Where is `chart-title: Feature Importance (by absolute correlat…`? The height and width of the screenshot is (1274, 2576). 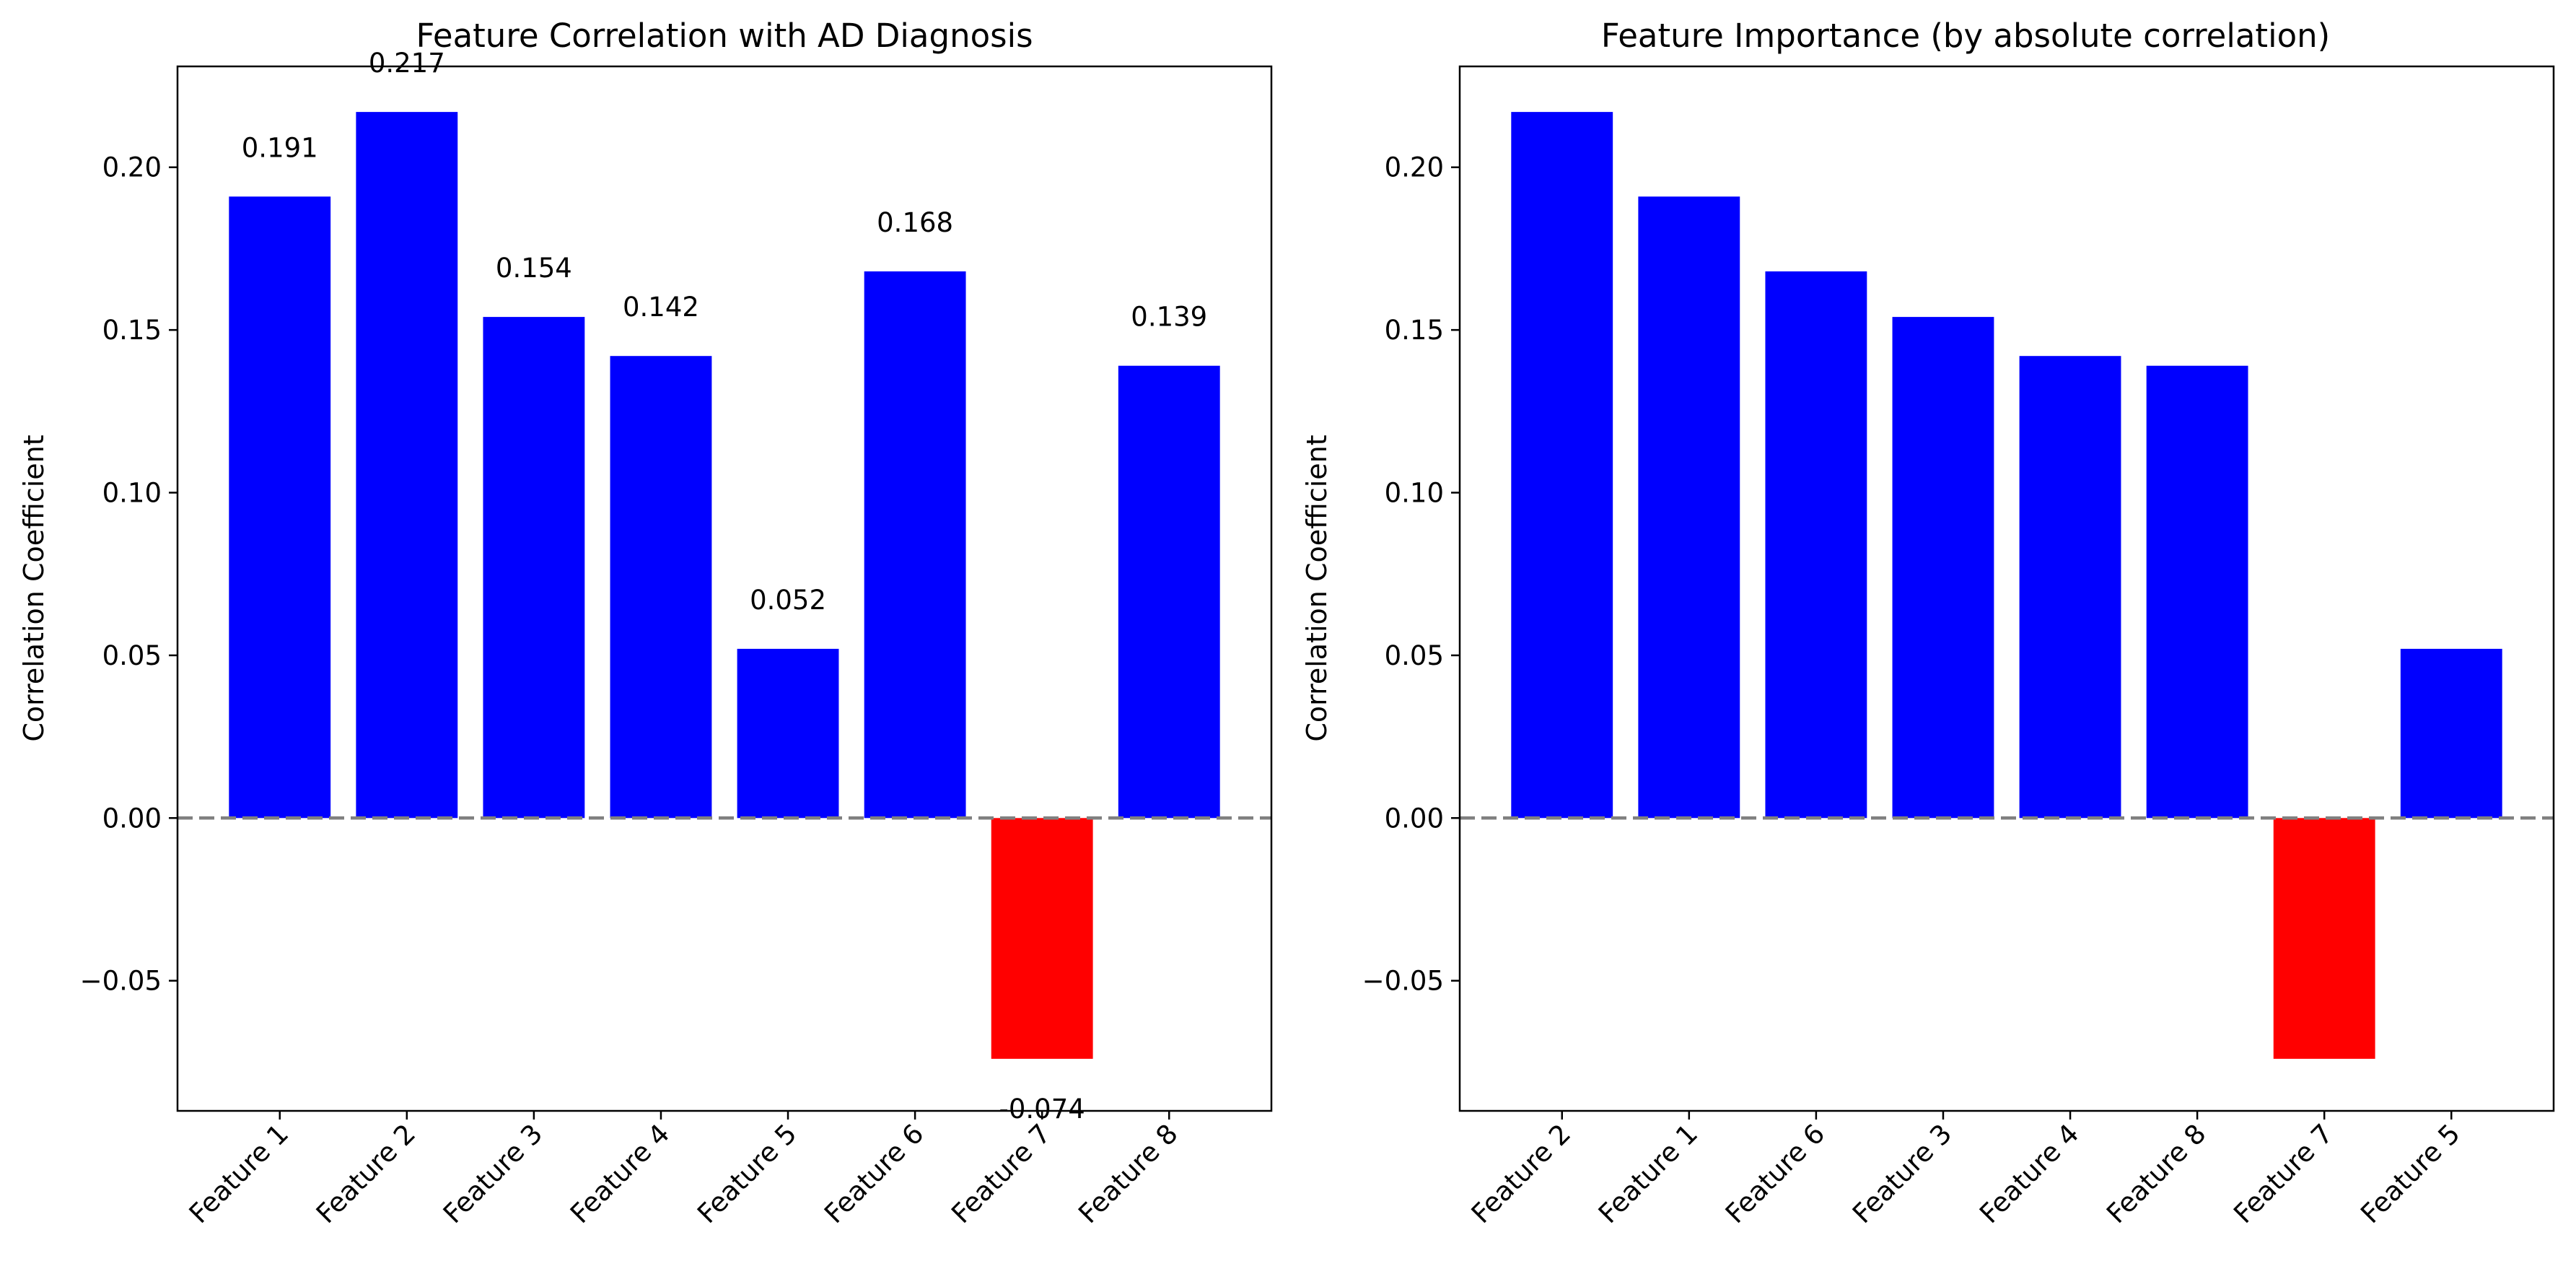 chart-title: Feature Importance (by absolute correlat… is located at coordinates (1965, 36).